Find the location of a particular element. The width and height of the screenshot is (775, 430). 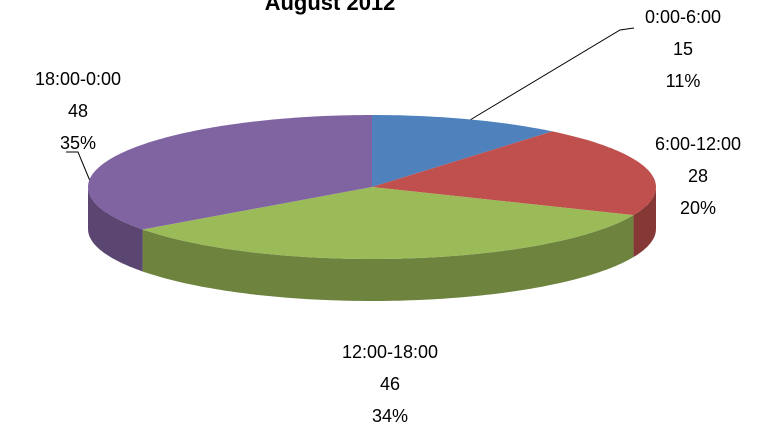

slice-label-percent: 20% is located at coordinates (698, 208).